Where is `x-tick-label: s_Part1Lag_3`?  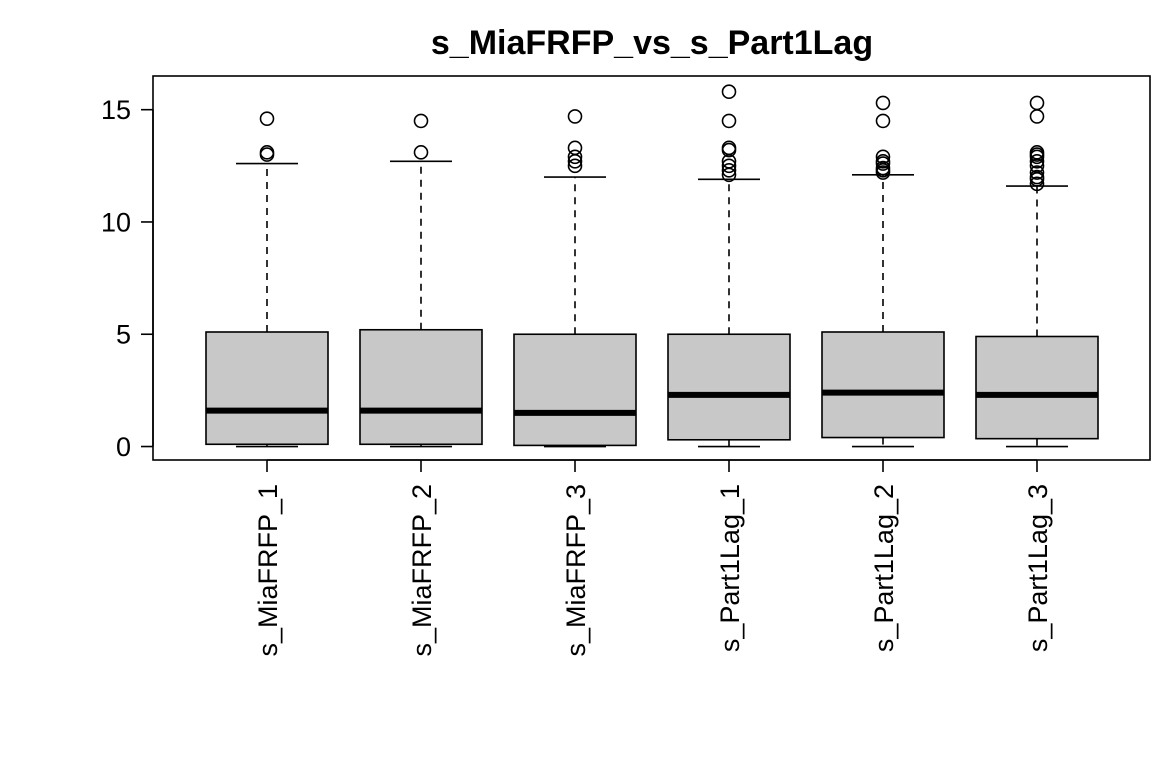
x-tick-label: s_Part1Lag_3 is located at coordinates (1038, 568).